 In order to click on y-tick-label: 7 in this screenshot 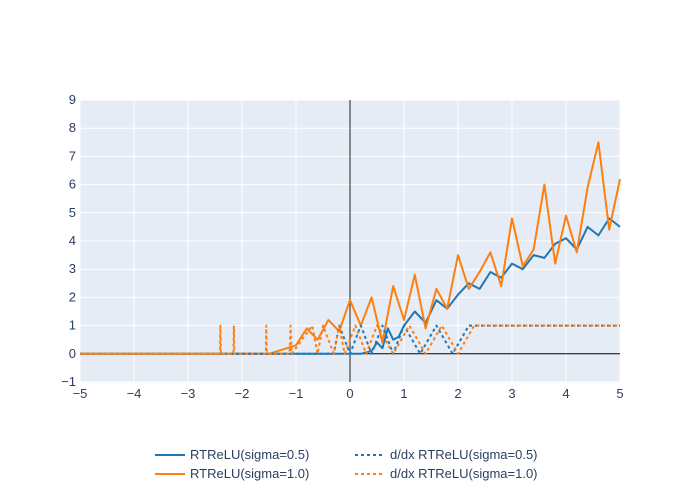, I will do `click(72, 155)`.